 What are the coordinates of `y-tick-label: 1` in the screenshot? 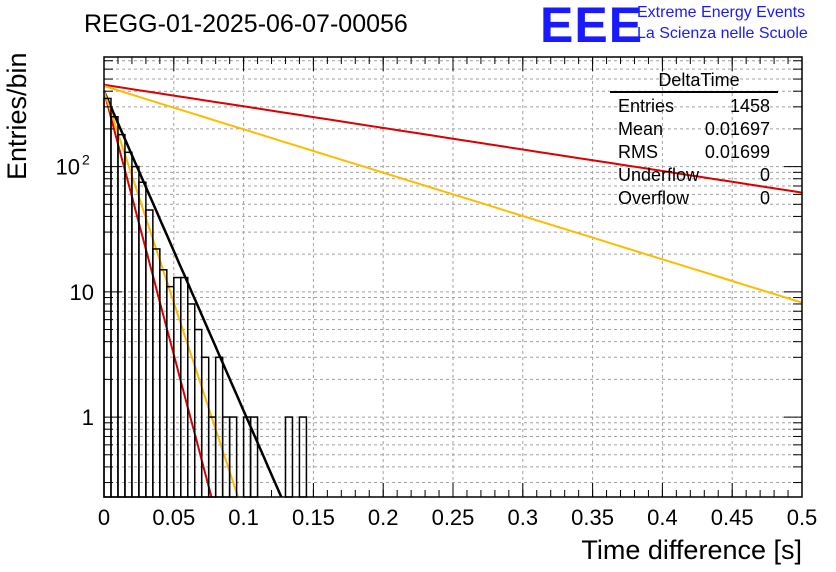 It's located at (88, 417).